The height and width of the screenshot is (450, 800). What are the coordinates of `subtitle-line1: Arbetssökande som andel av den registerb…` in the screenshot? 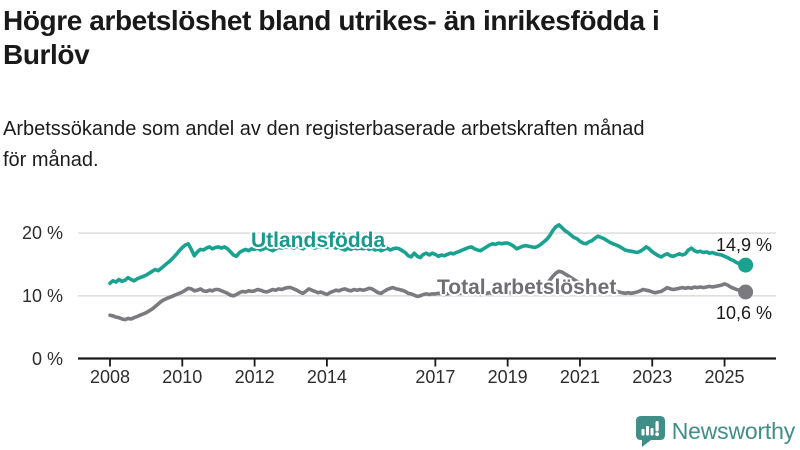 It's located at (324, 129).